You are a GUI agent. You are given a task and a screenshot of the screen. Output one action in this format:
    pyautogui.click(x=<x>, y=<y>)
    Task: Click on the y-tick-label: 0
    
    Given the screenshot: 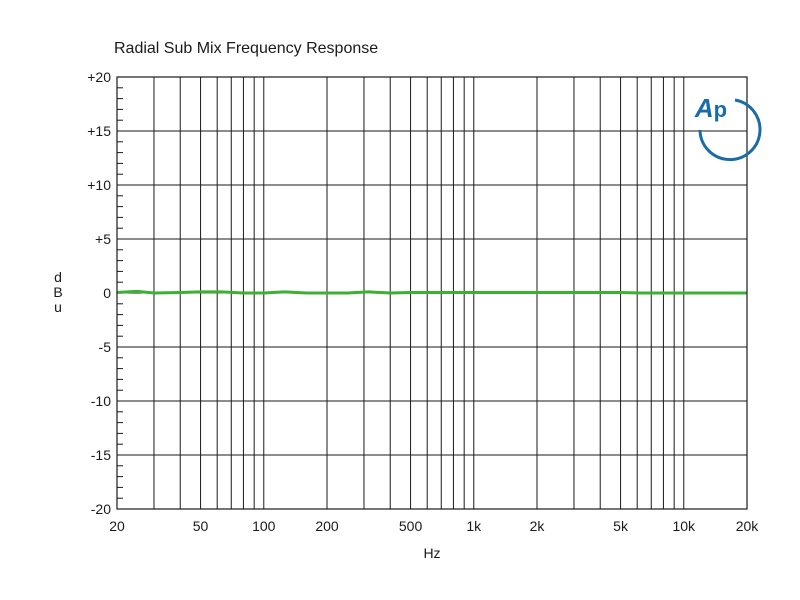 What is the action you would take?
    pyautogui.click(x=107, y=293)
    